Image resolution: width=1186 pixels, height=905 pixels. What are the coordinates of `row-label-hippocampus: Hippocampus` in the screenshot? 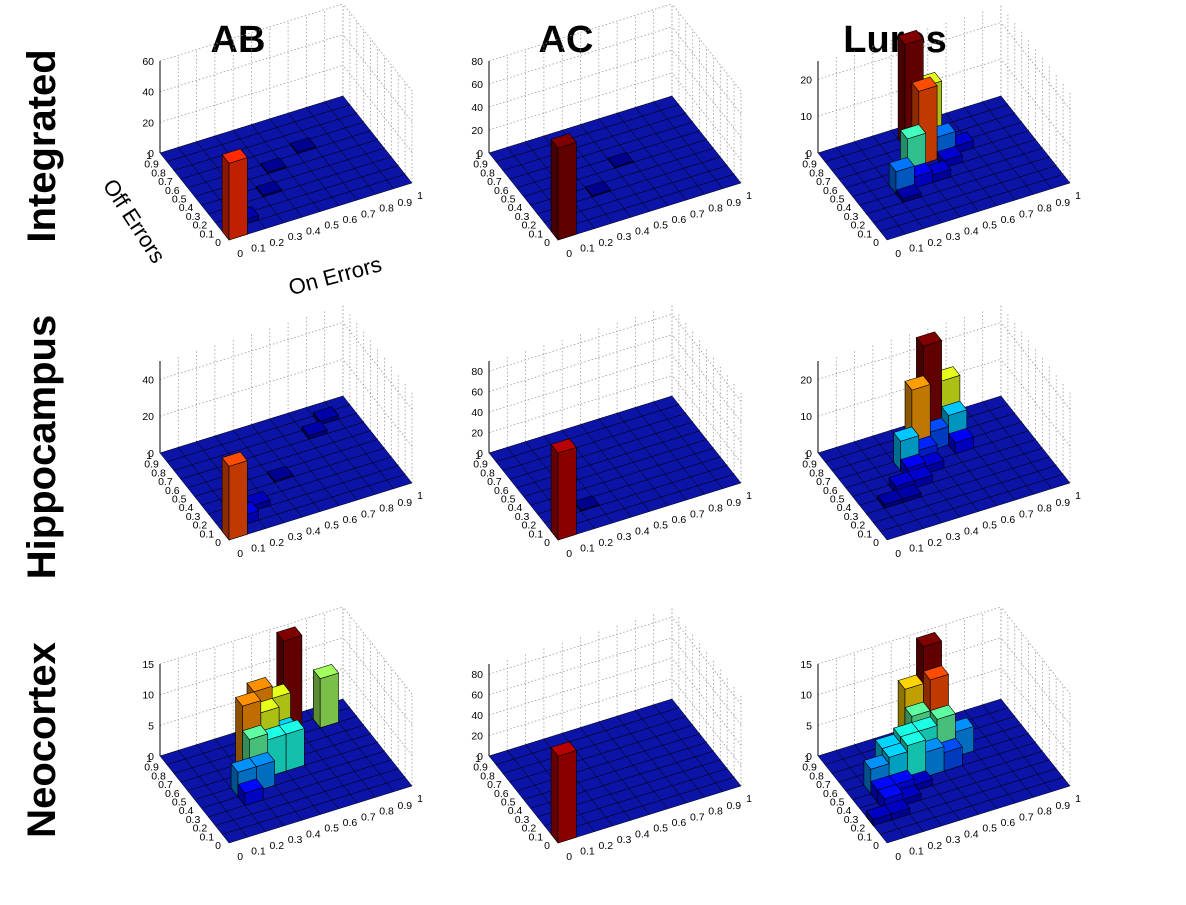 It's located at (42, 447).